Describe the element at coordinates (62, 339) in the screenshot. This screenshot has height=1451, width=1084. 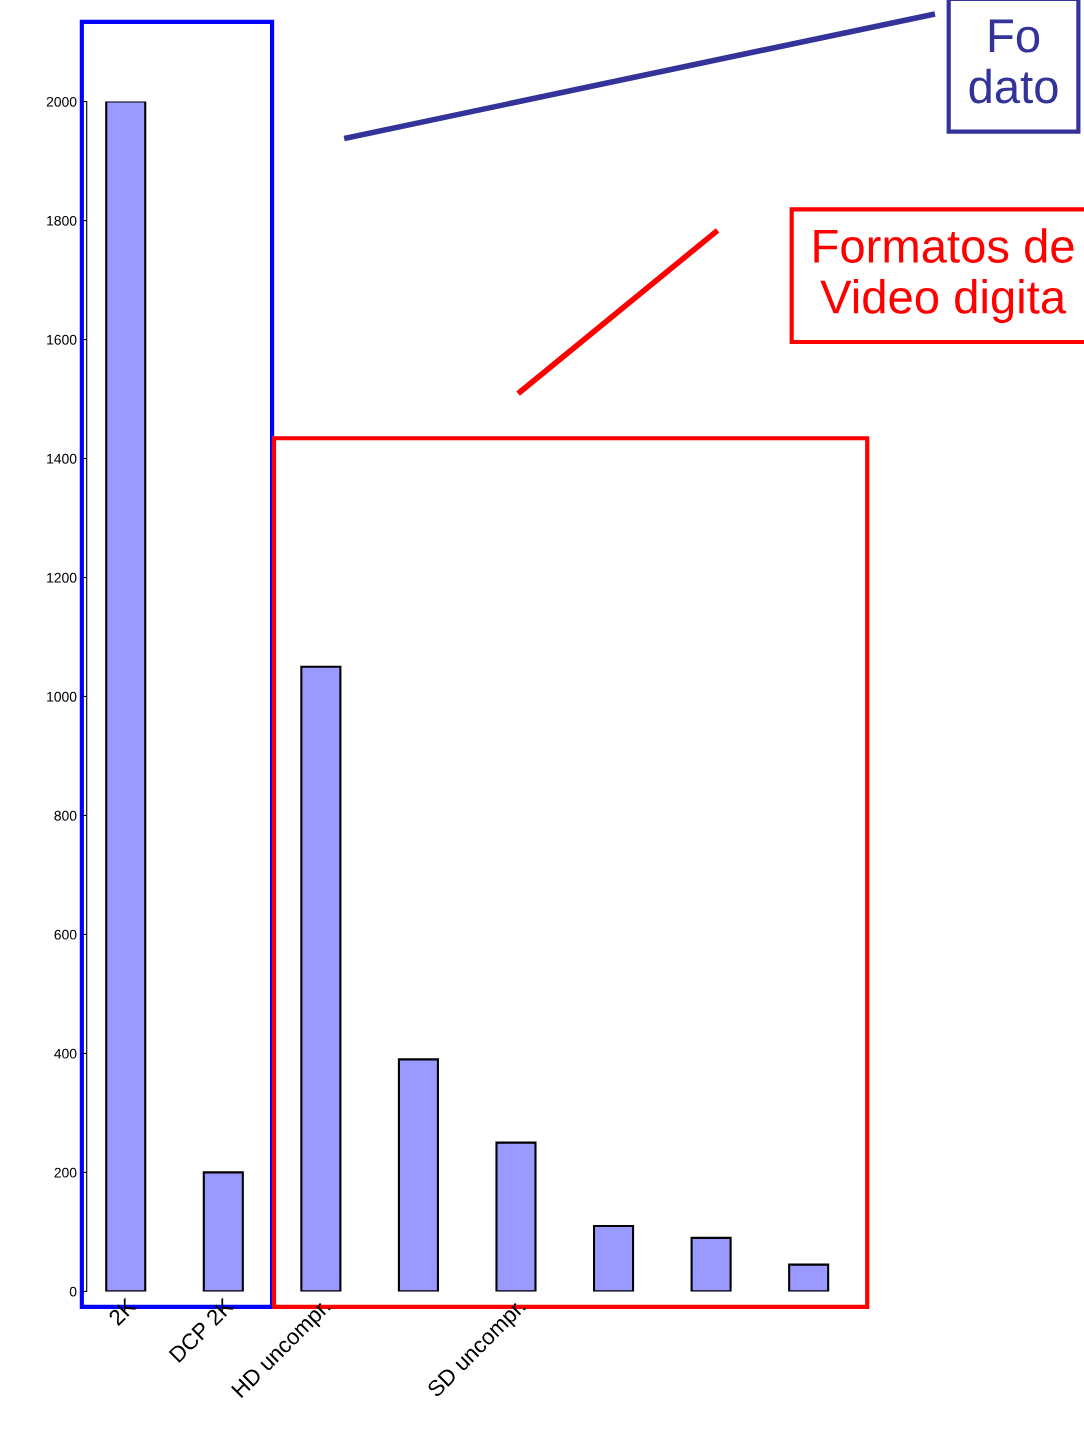
I see `y-tick-label: 1600` at that location.